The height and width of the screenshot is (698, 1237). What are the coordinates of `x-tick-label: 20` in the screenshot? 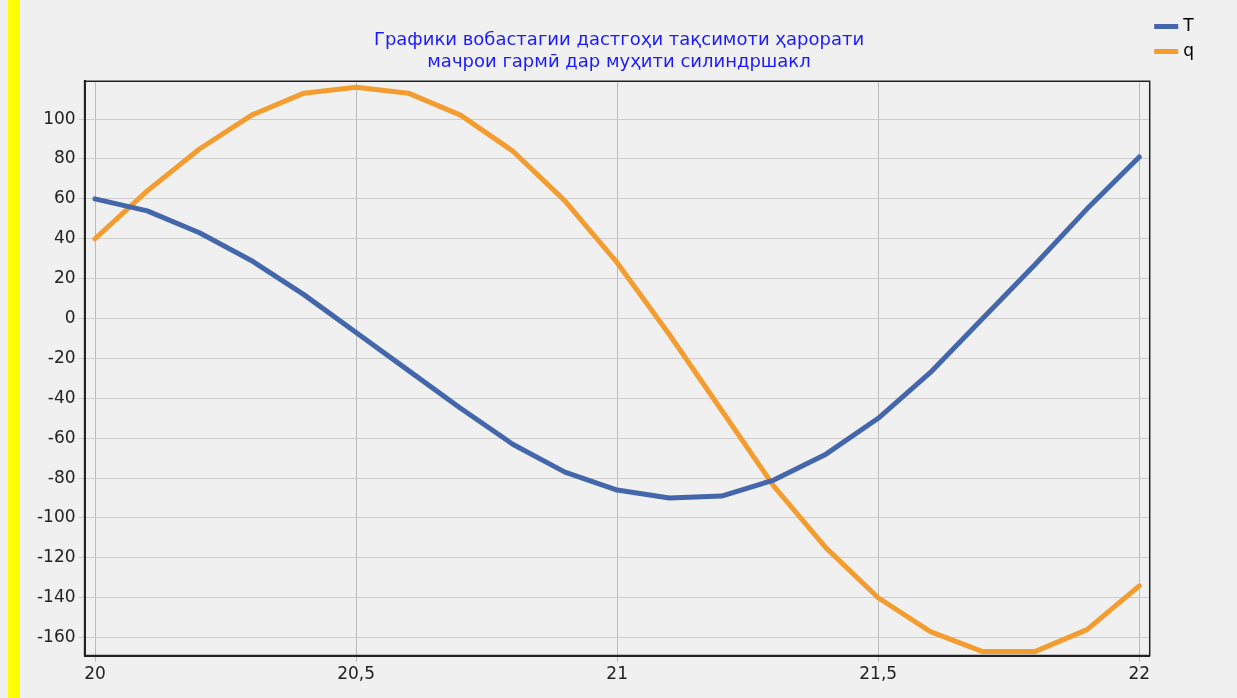 It's located at (95, 673).